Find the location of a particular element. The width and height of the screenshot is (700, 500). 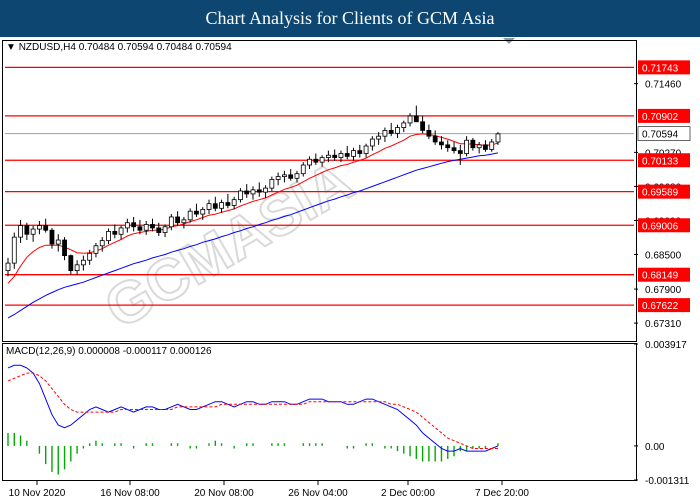

level-label: 0.70133 is located at coordinates (660, 161).